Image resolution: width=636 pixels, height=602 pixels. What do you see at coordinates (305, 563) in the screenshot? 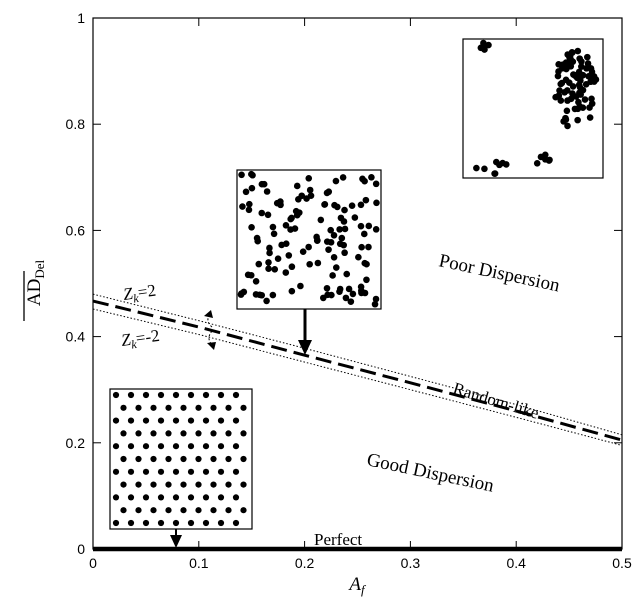
I see `x-tick-label: 0.2` at bounding box center [305, 563].